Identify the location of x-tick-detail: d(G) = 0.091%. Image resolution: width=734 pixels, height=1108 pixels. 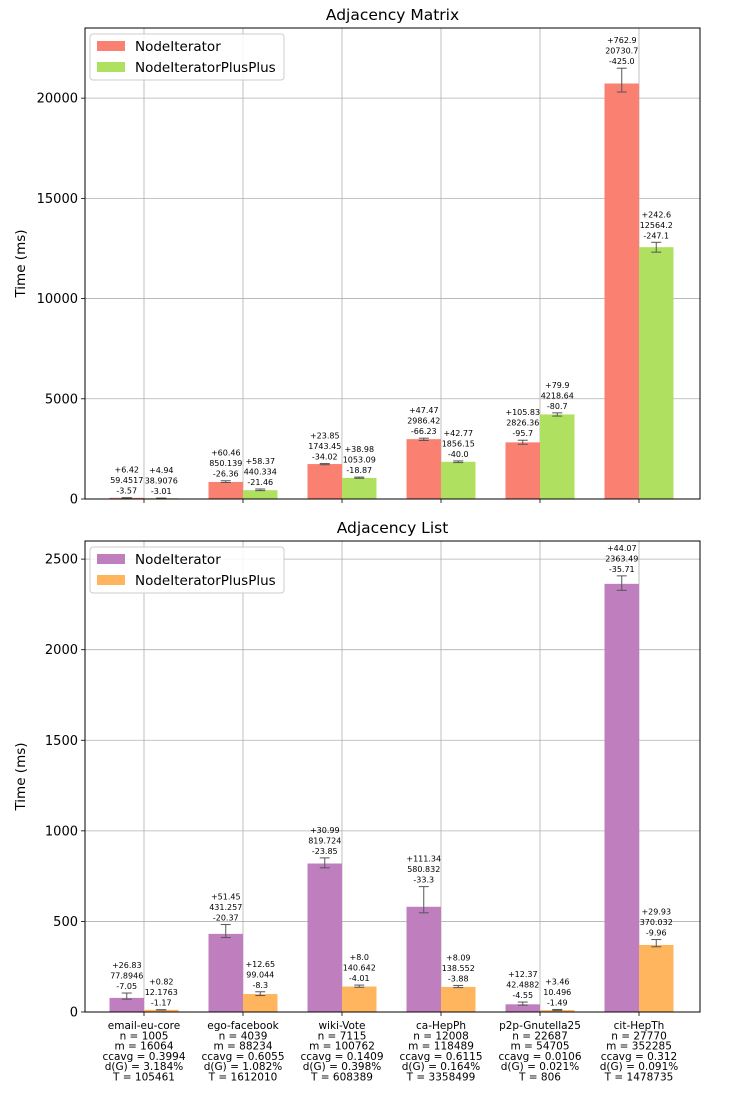
(639, 1067).